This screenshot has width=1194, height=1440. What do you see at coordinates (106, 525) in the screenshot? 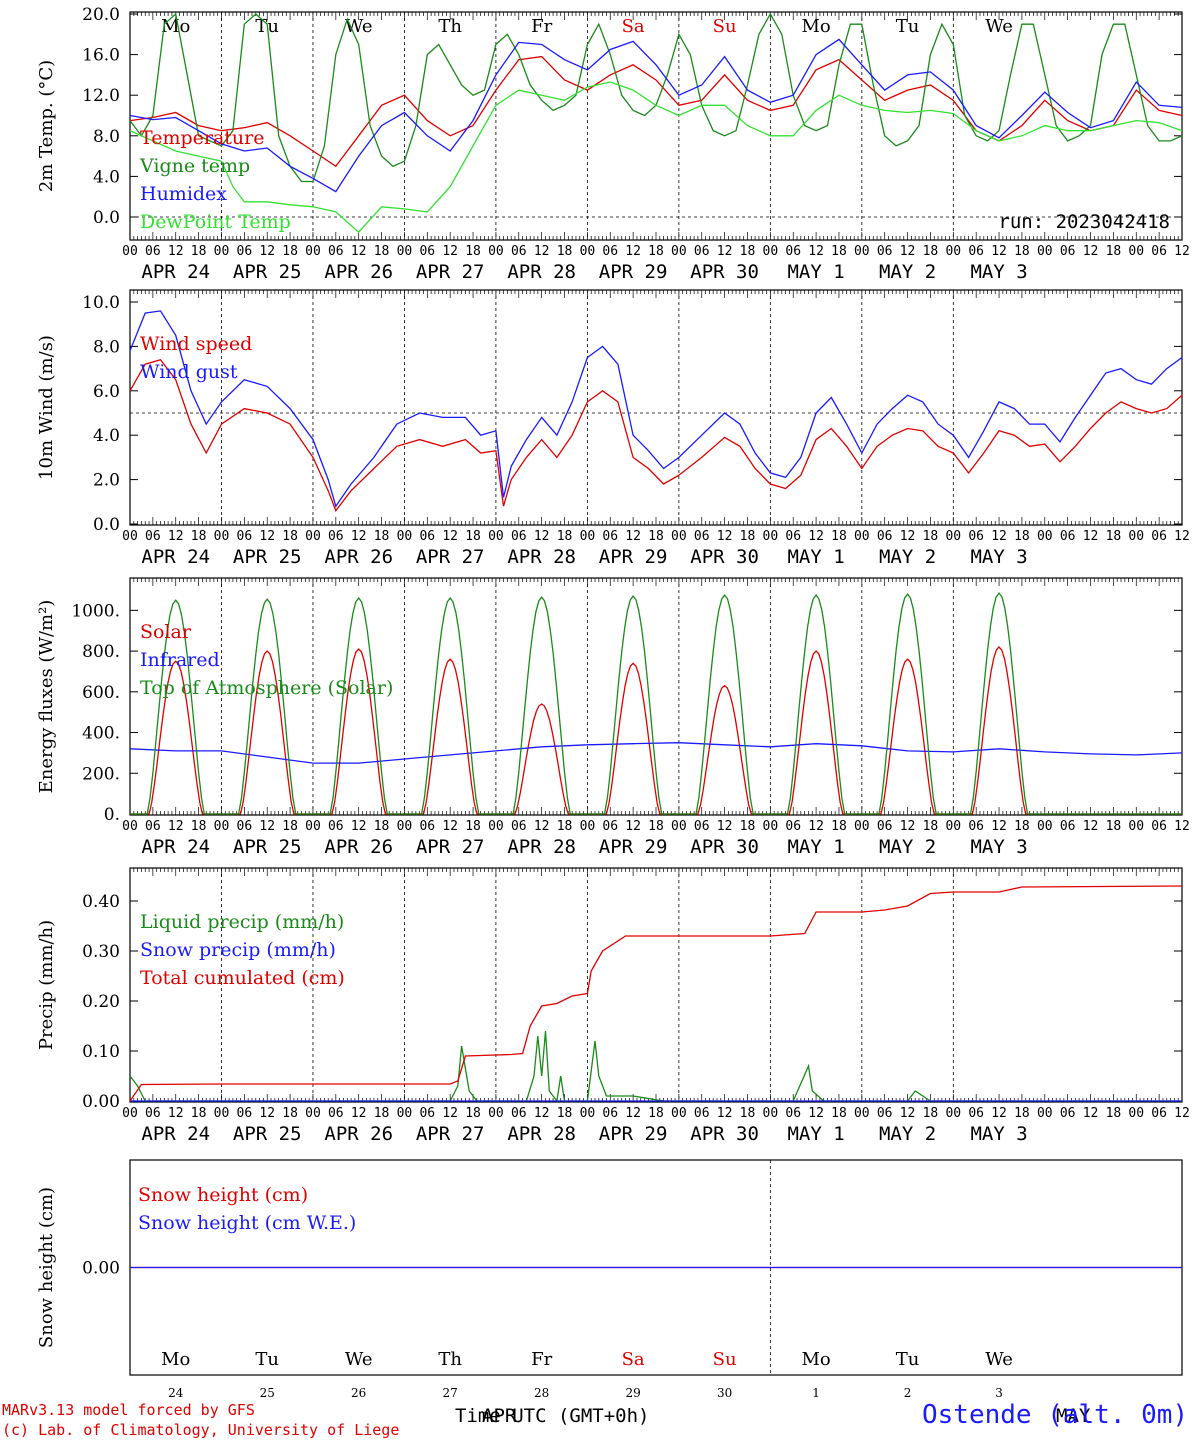
I see `y-tick-label: 0.0` at bounding box center [106, 525].